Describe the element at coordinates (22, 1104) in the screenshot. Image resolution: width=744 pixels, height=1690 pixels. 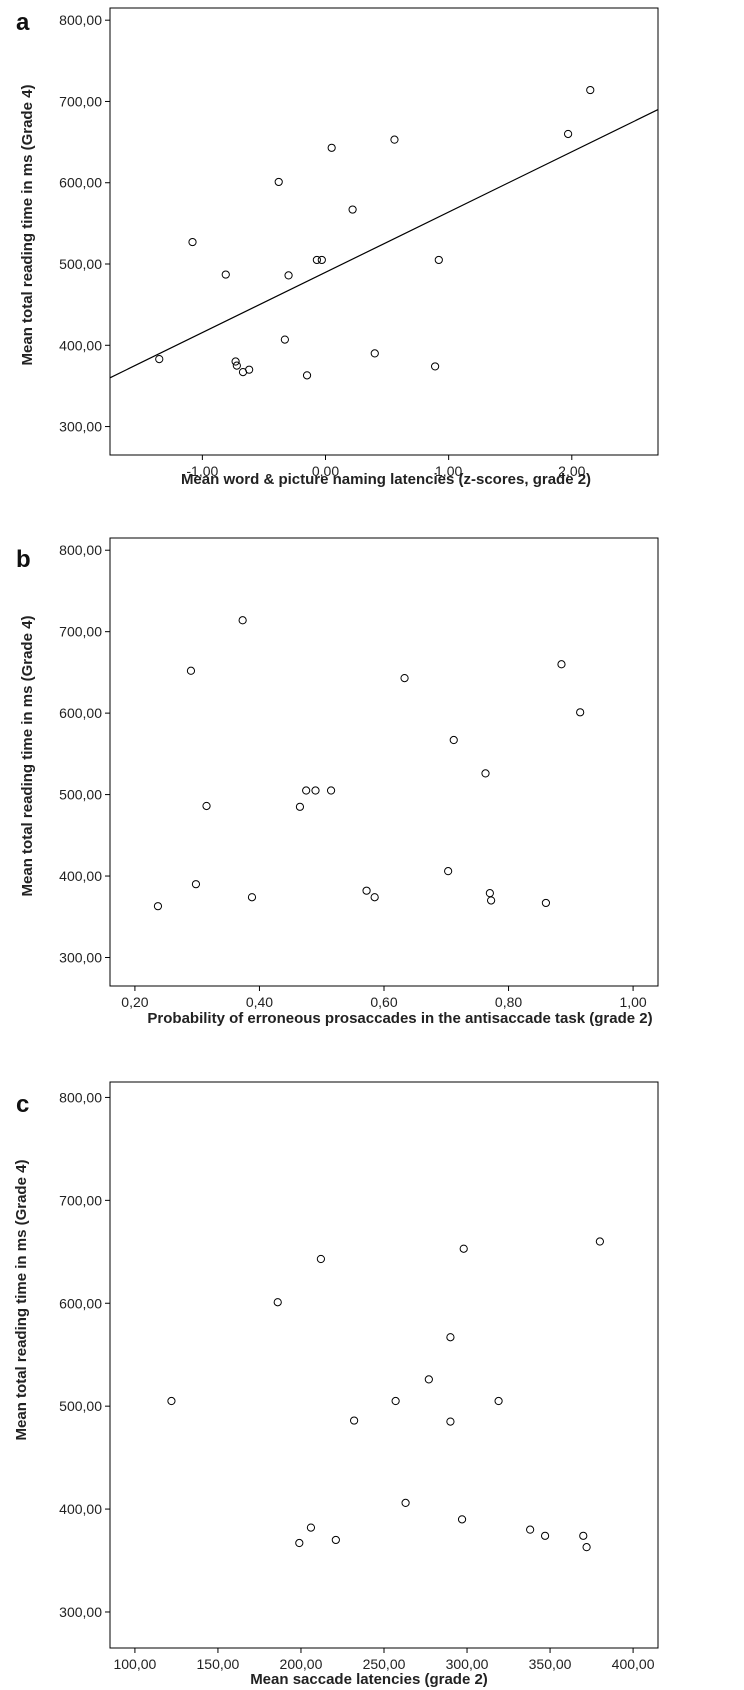
I see `panel-c-letter: c` at that location.